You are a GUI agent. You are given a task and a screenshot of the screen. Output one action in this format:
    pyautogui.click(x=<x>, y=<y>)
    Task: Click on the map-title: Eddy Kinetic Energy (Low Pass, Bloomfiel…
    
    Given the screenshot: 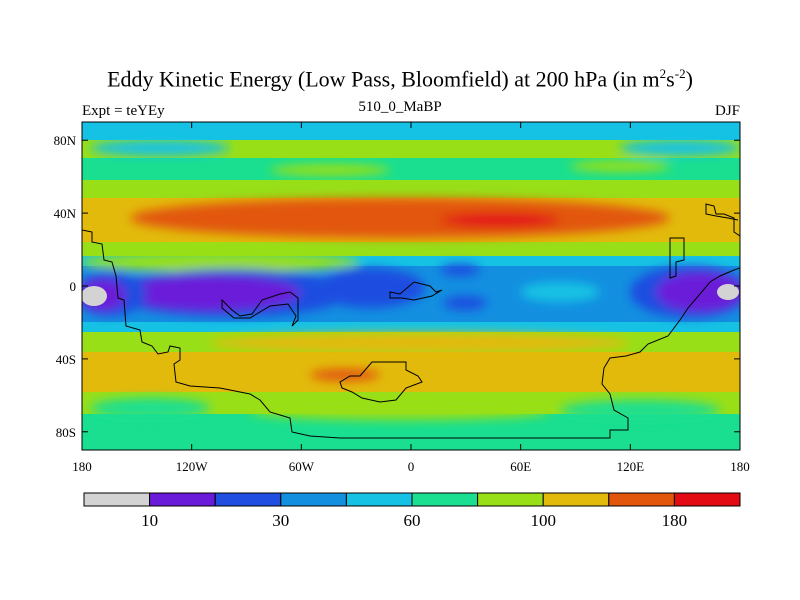 What is the action you would take?
    pyautogui.click(x=400, y=79)
    